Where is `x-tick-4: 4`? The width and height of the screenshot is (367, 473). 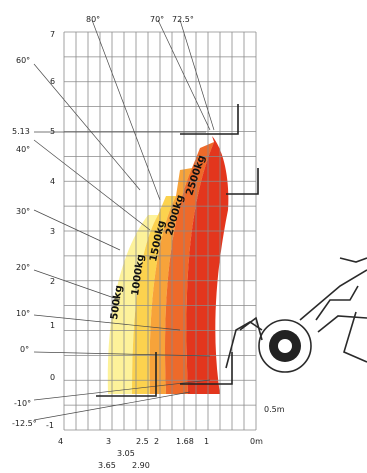 x-tick-4: 4 is located at coordinates (60, 441).